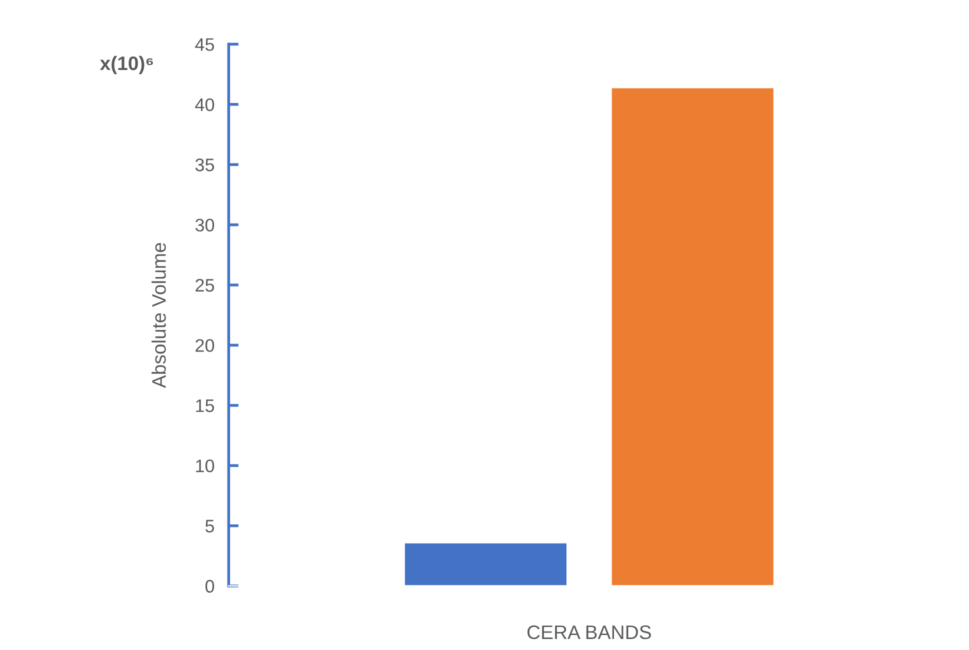 The width and height of the screenshot is (969, 650). Describe the element at coordinates (209, 526) in the screenshot. I see `y-tick-label: 5` at that location.